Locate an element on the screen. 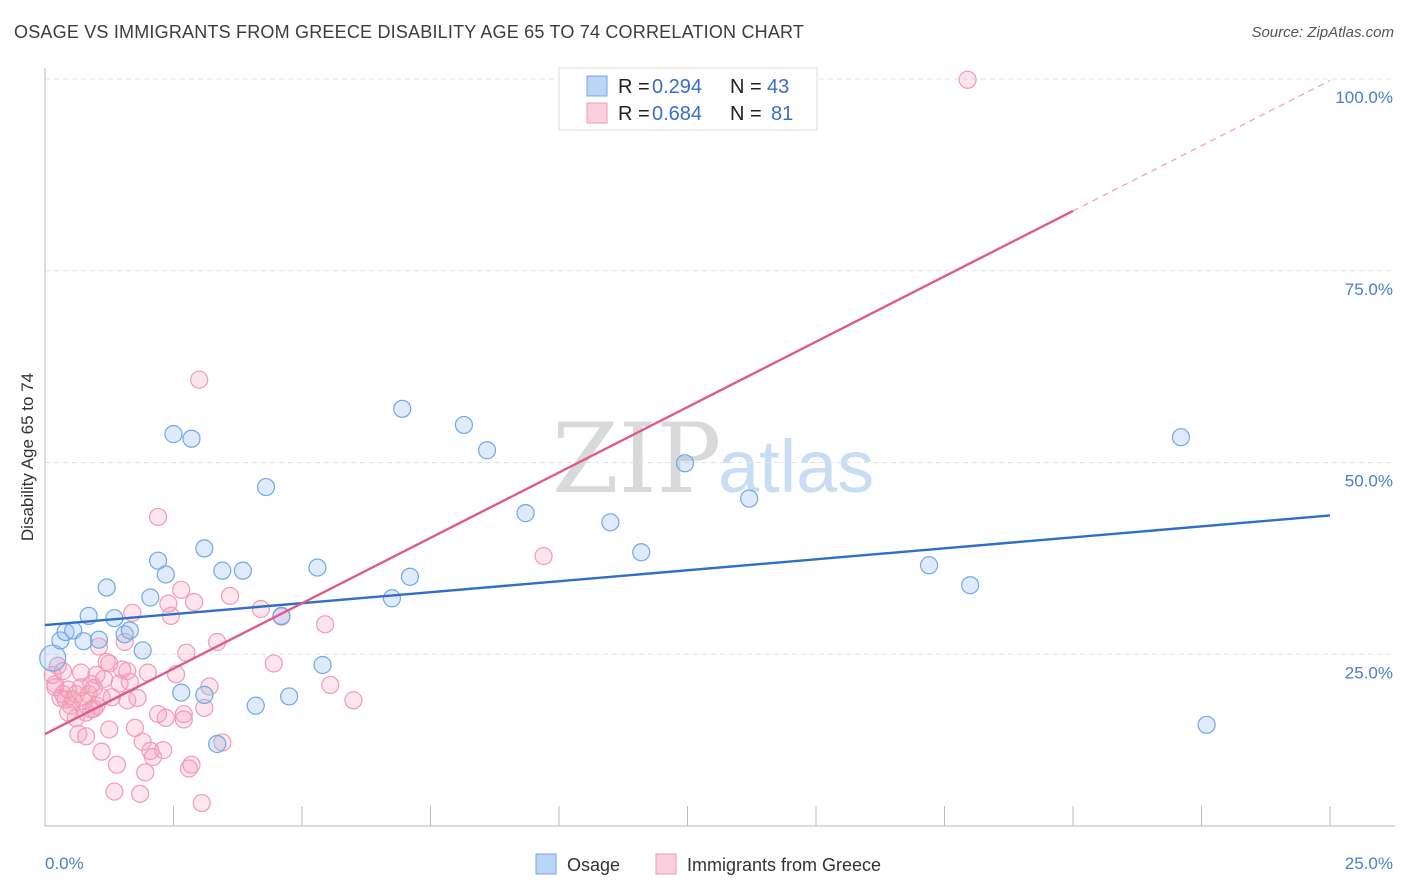  stats-swatch-greece is located at coordinates (597, 113).